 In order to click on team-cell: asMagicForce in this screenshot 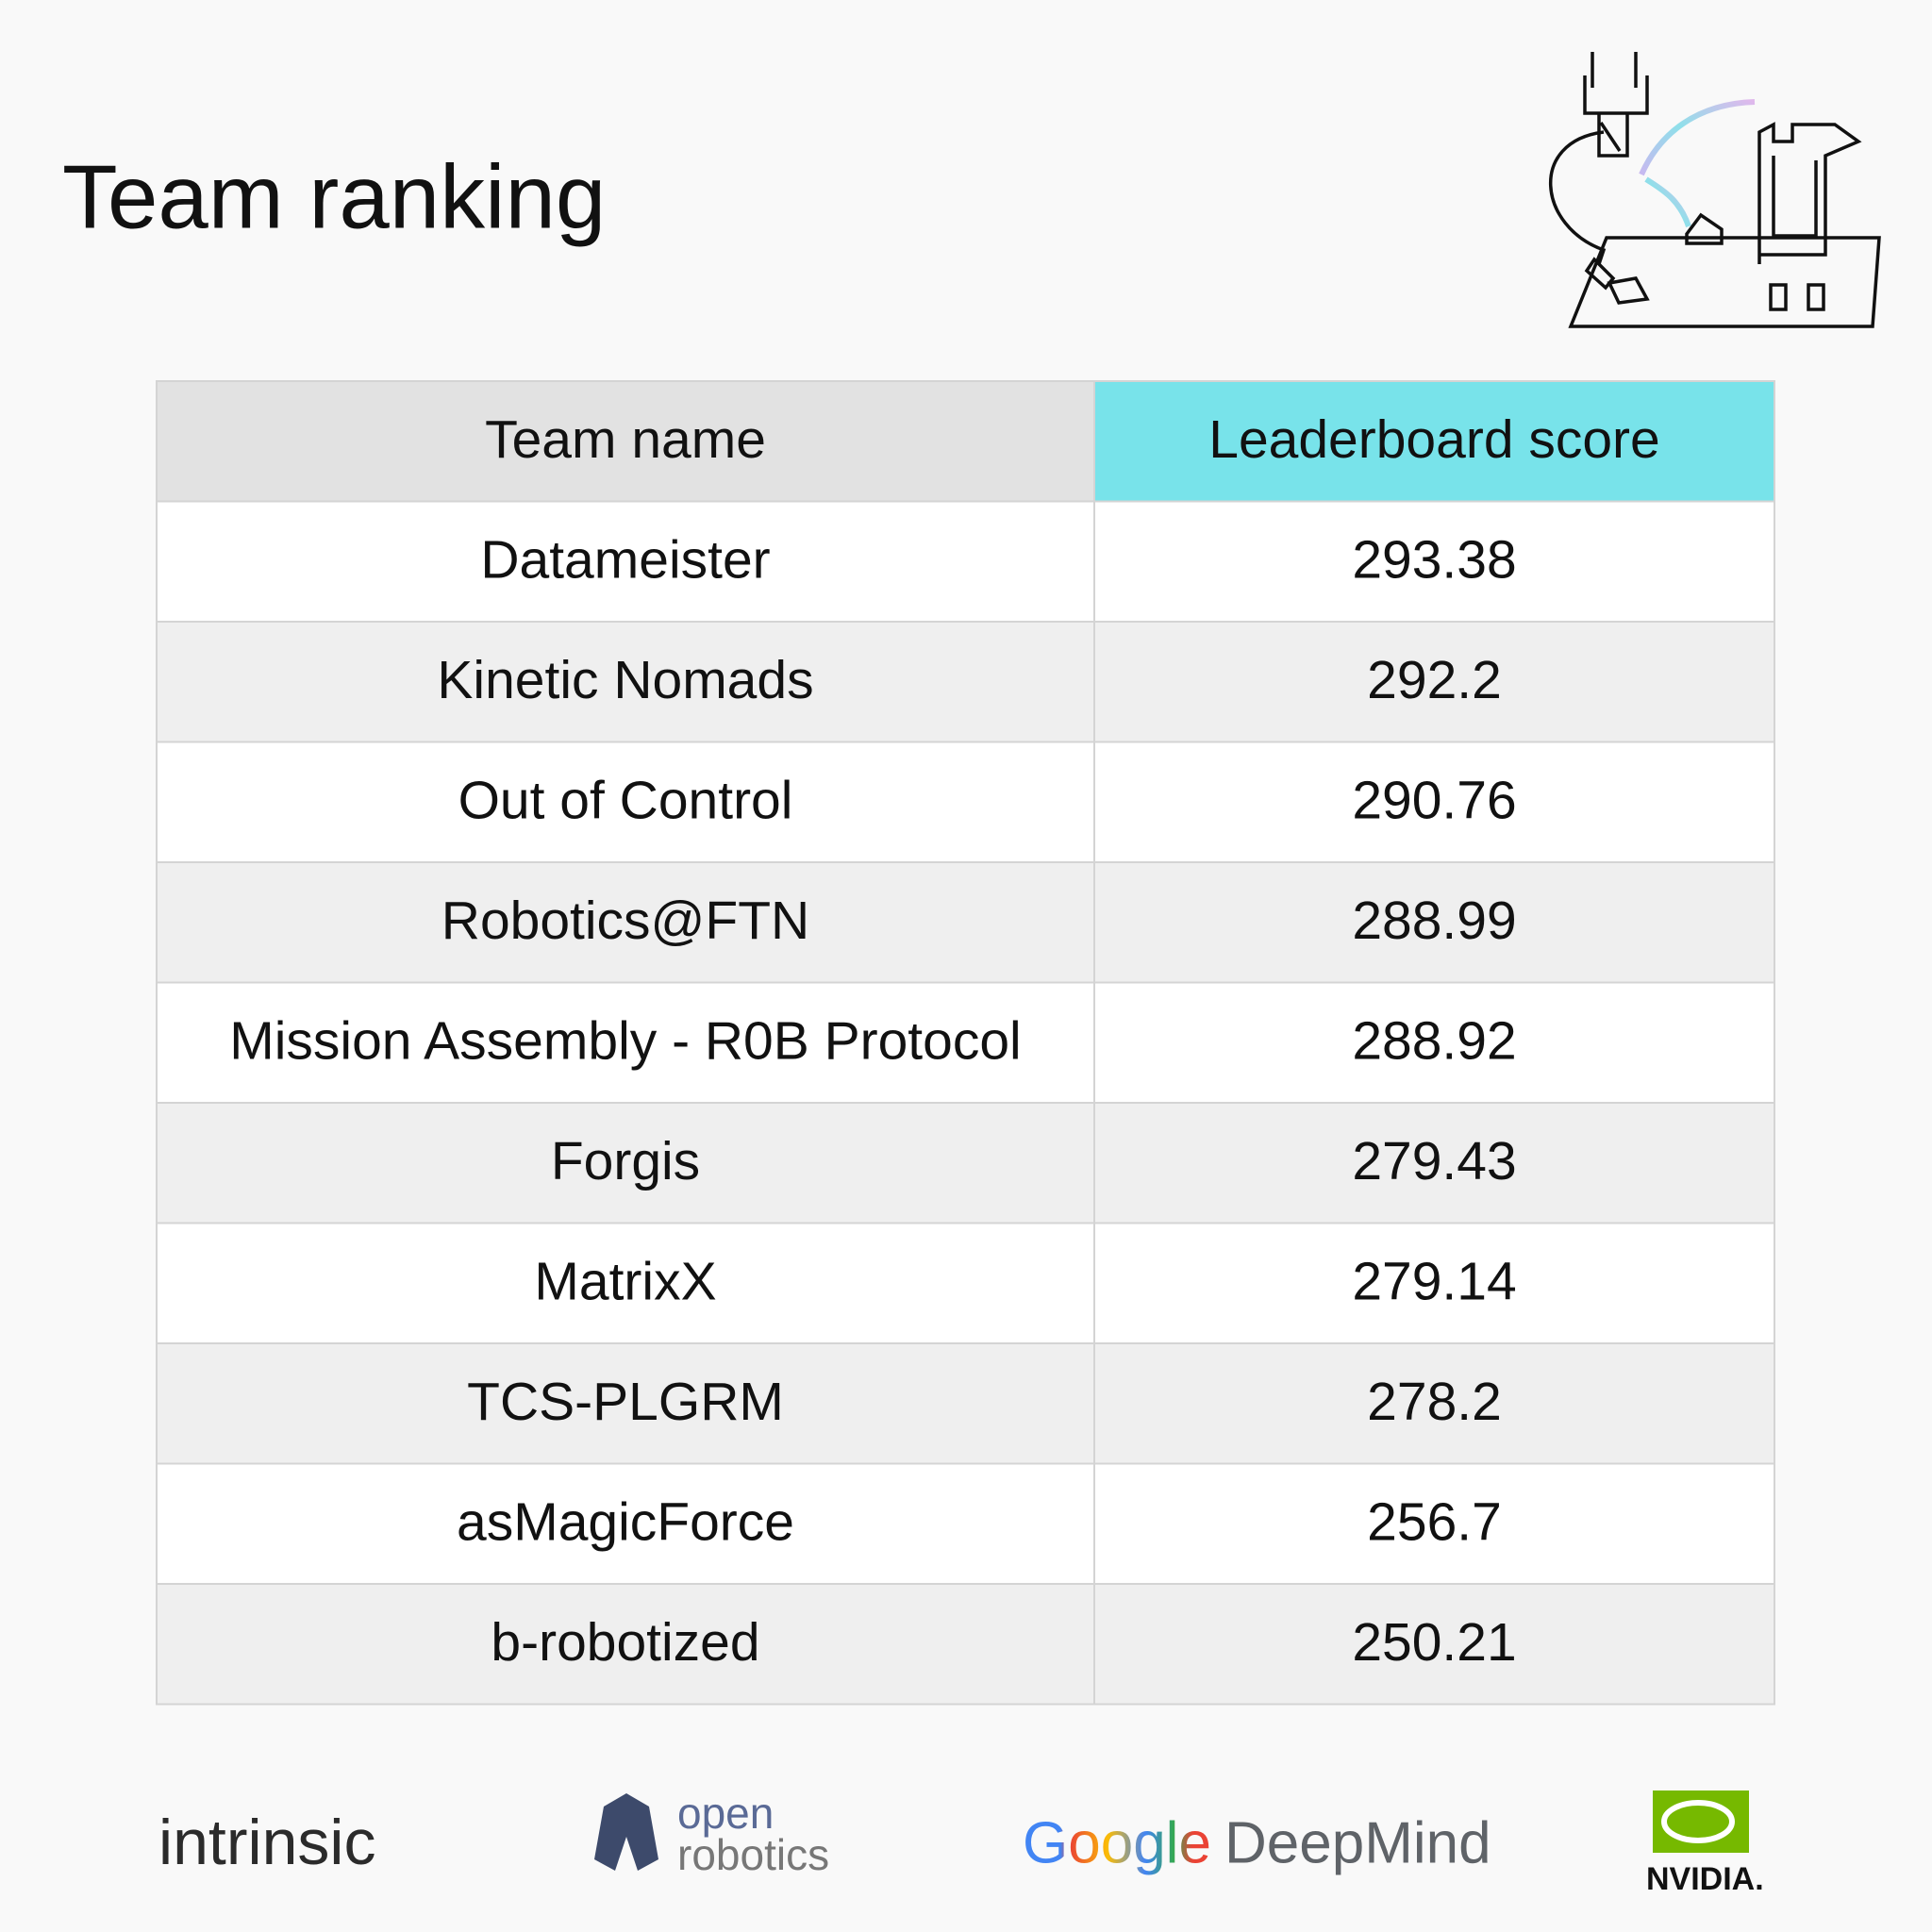, I will do `click(626, 1522)`.